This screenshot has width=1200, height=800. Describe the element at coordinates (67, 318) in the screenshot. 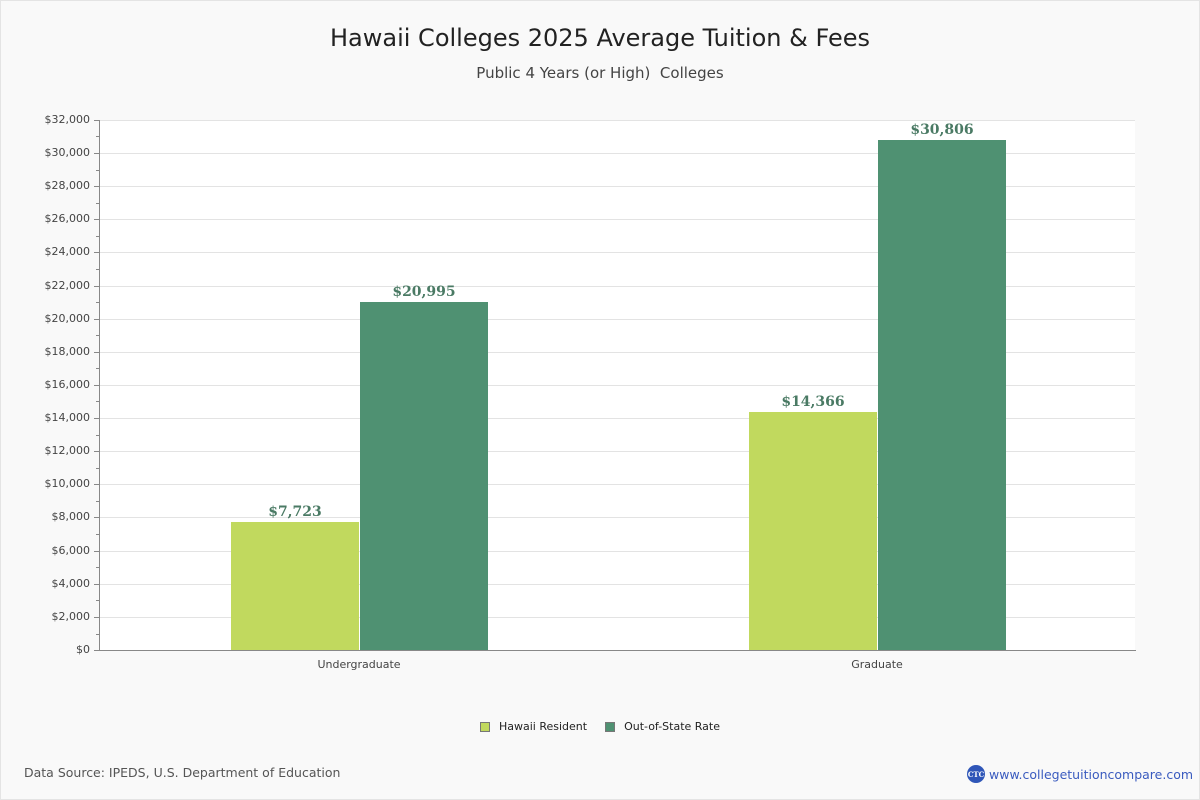

I see `y-tick-label: $20,000` at that location.